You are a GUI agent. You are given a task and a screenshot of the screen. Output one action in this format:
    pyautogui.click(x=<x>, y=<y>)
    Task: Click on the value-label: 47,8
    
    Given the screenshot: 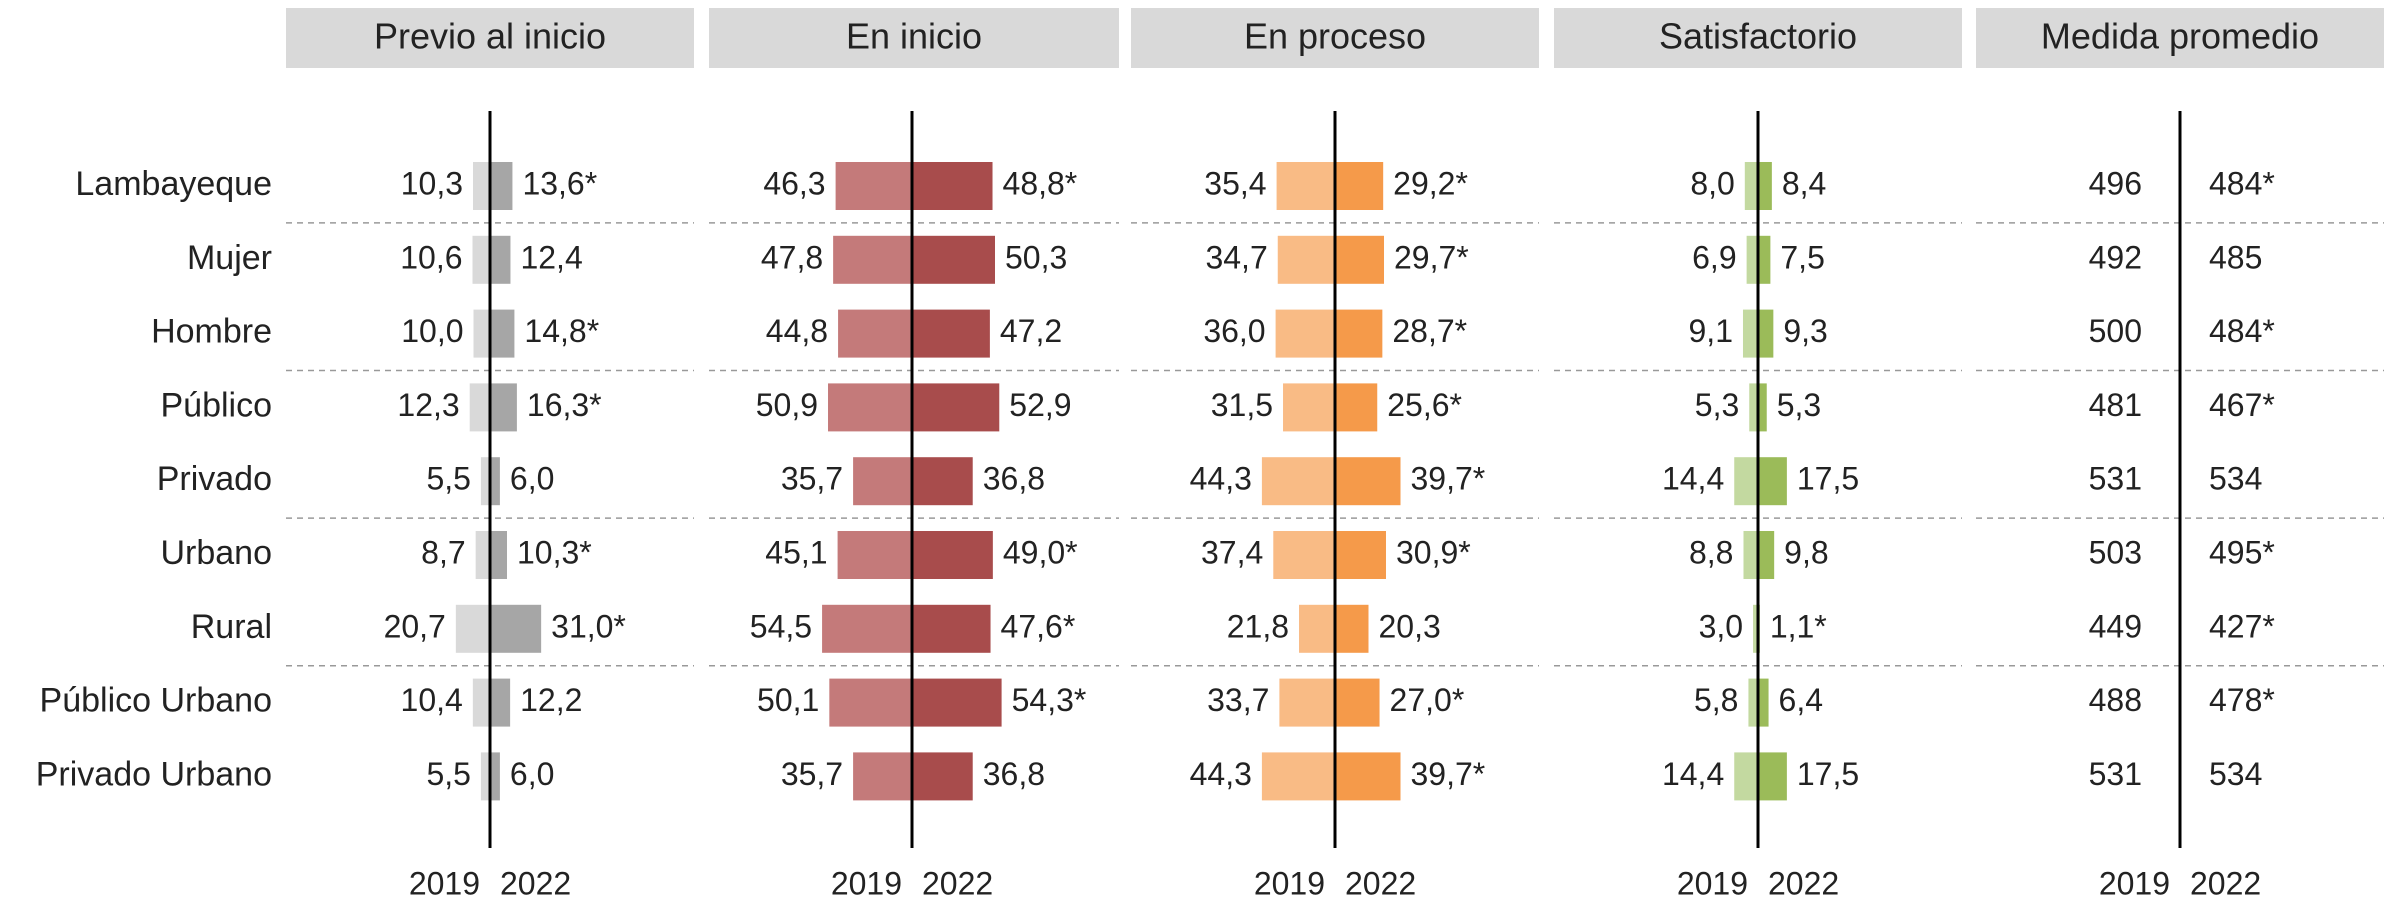 What is the action you would take?
    pyautogui.click(x=792, y=257)
    